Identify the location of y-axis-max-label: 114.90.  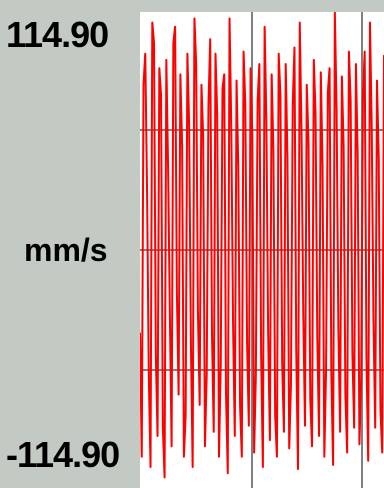
(57, 34).